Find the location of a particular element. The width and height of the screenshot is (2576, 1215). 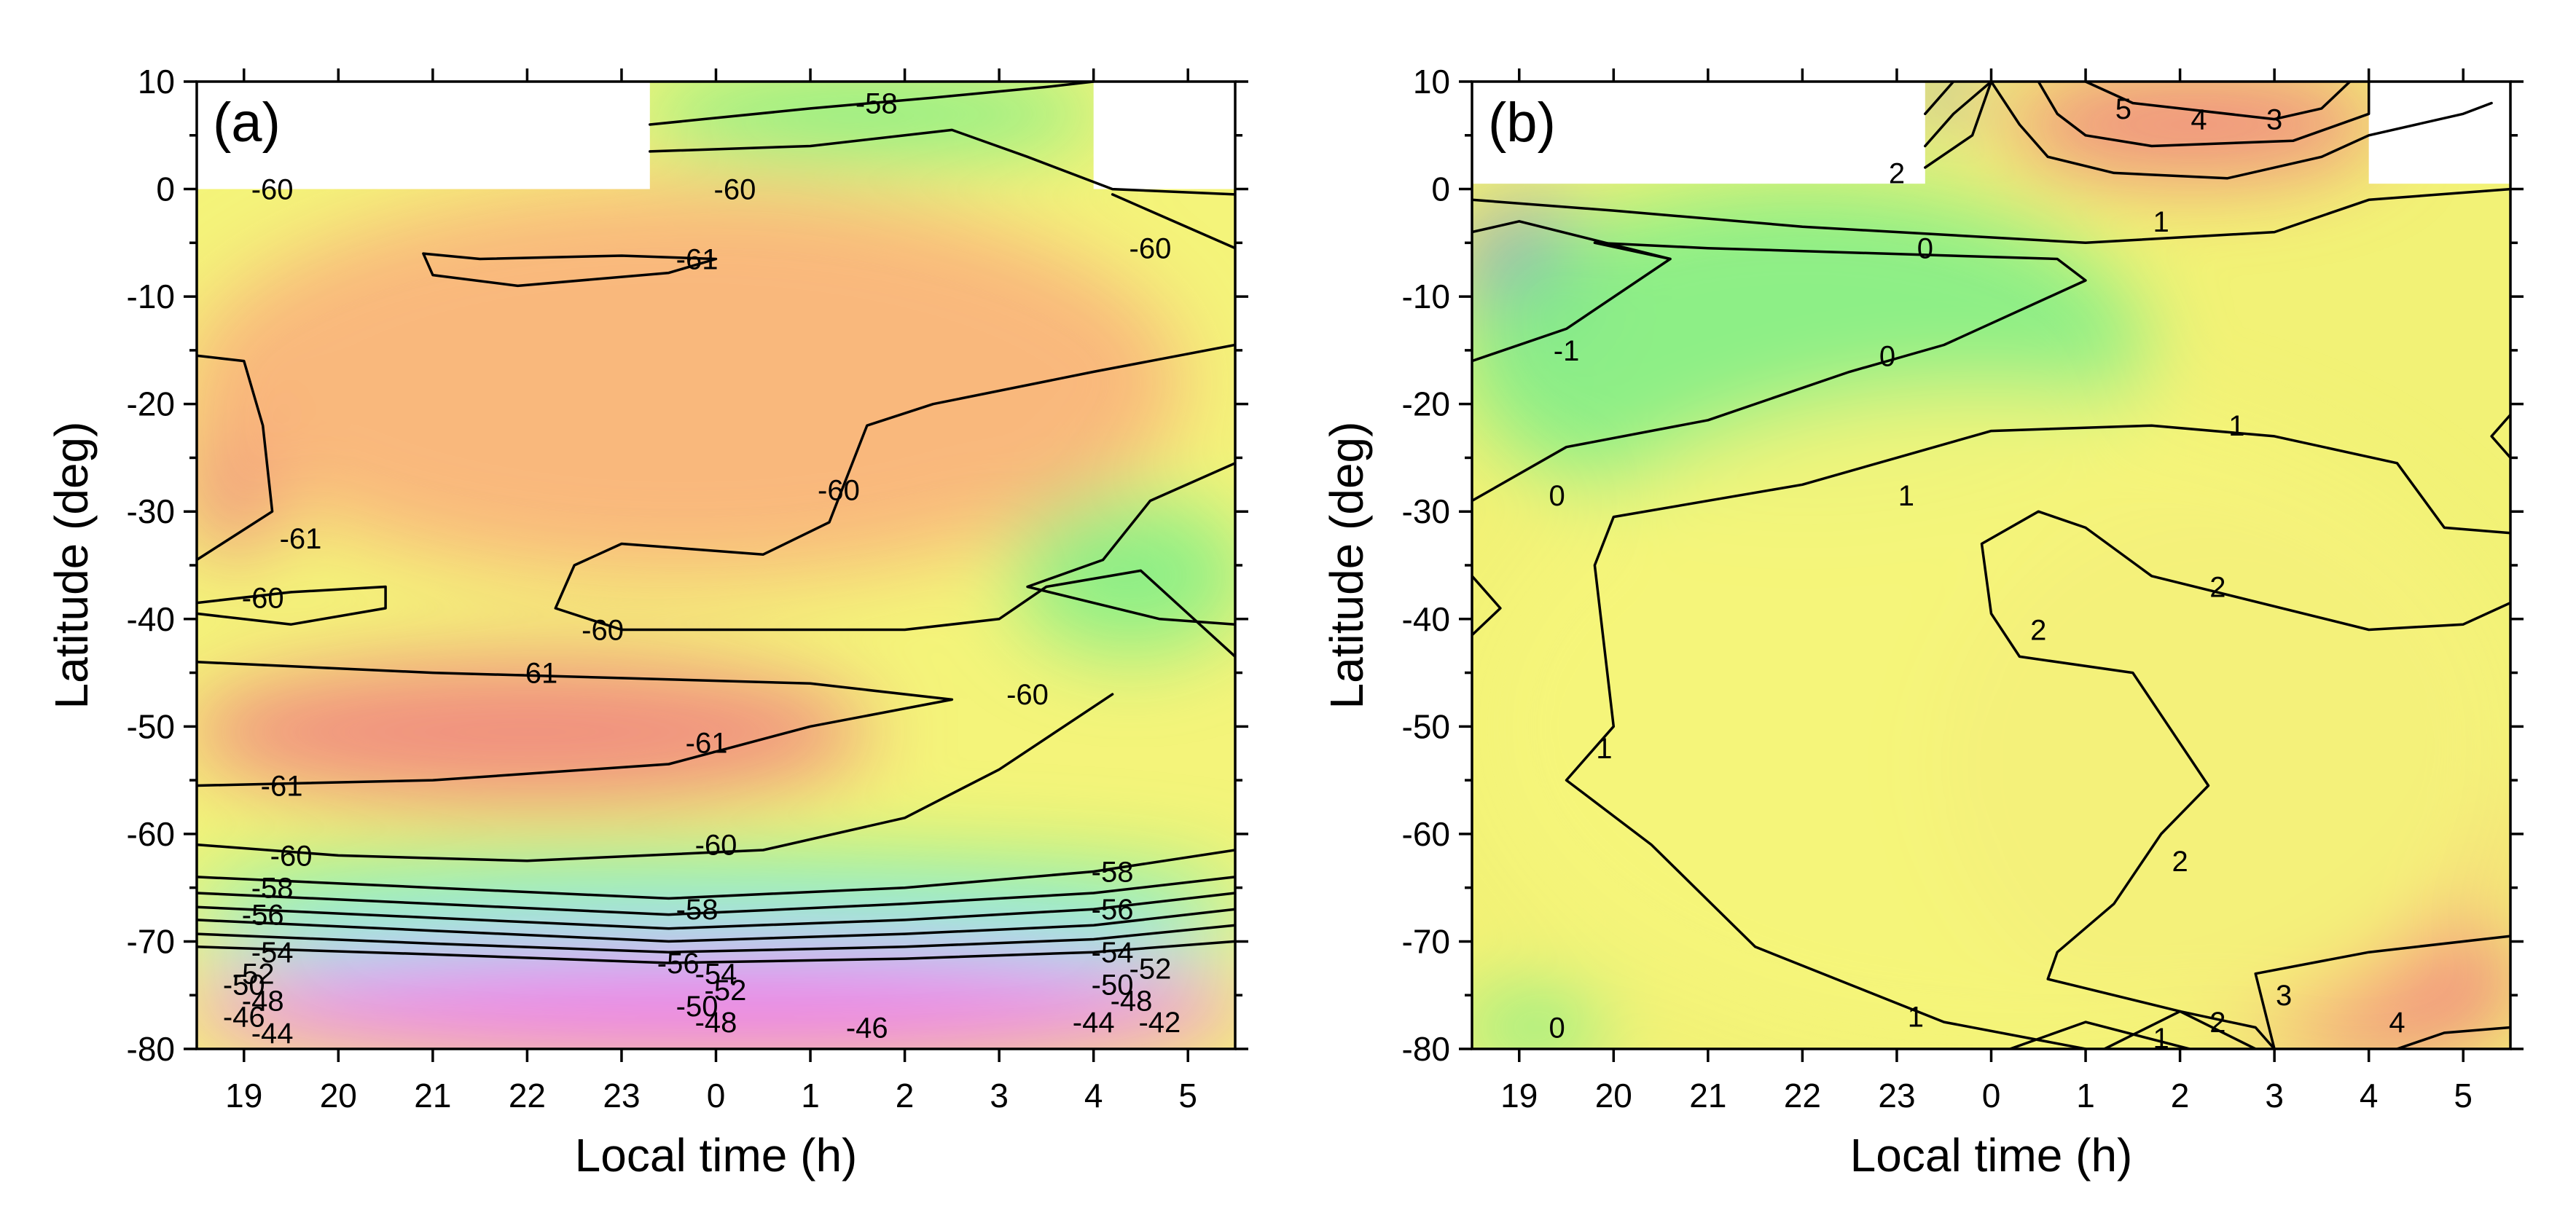

panel-a-contour-label: -42 is located at coordinates (1159, 1023).